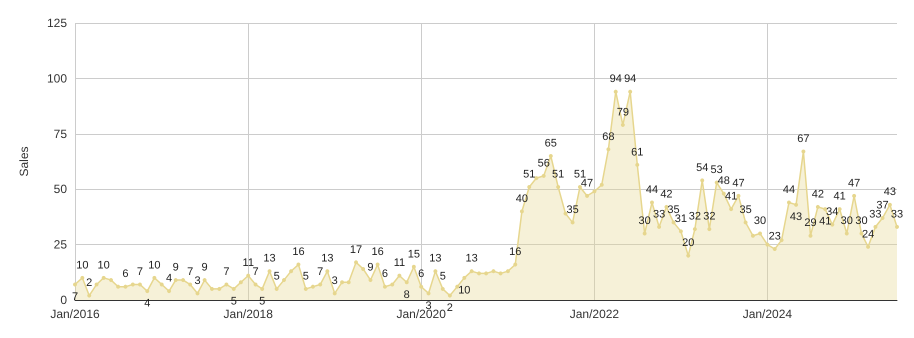  Describe the element at coordinates (61, 245) in the screenshot. I see `y-tick-label: 25` at that location.